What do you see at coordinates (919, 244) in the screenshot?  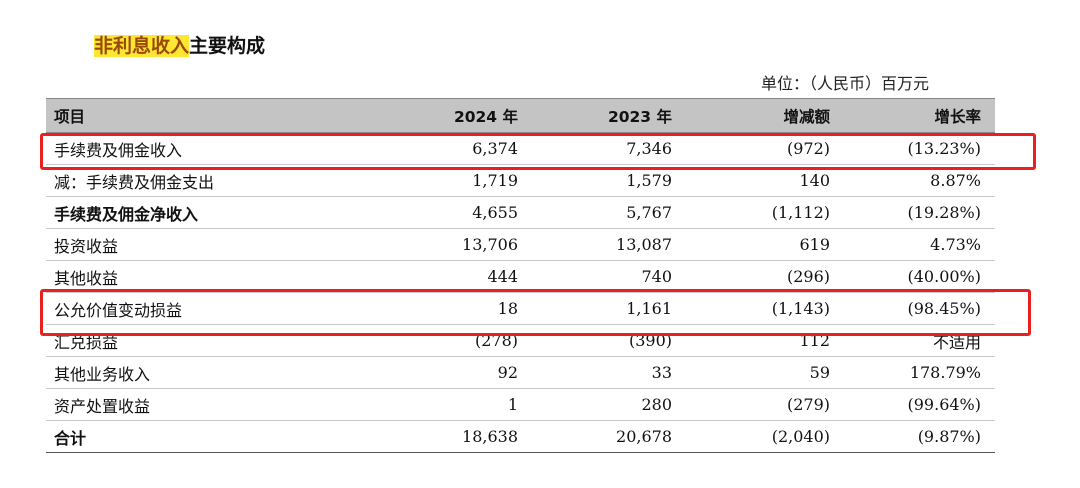 I see `value-rate: 4.73%` at bounding box center [919, 244].